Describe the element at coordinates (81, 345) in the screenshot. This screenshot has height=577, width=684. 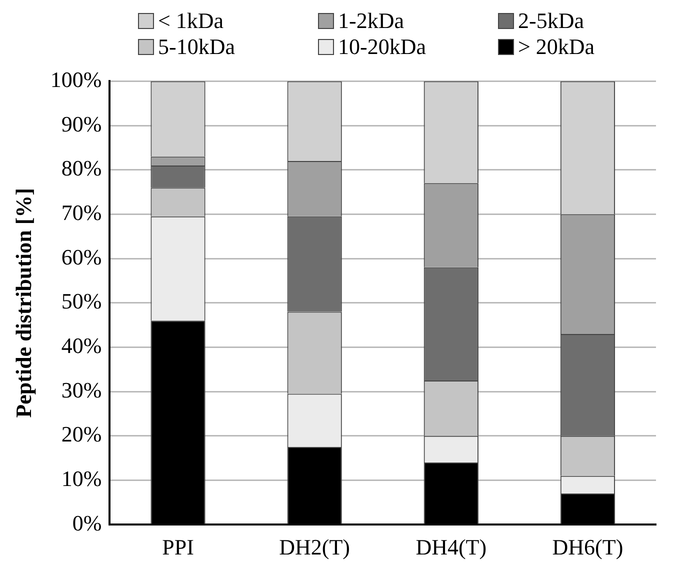
I see `y-tick-label: 40%` at that location.